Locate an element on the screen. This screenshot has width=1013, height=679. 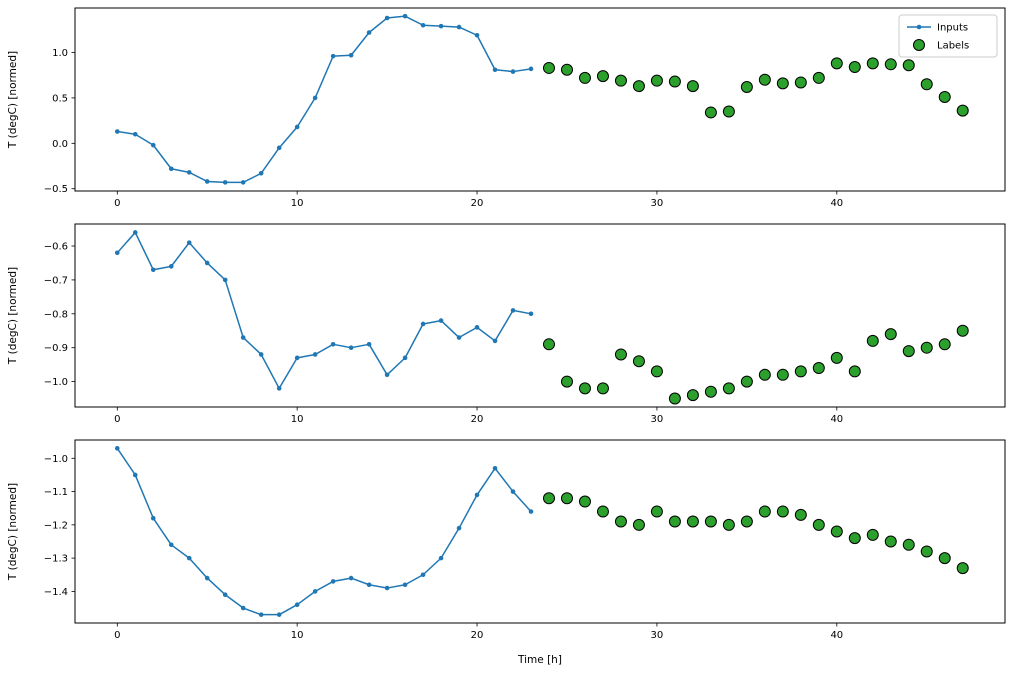
y-axis-label: T (degC) [normed] is located at coordinates (13, 100).